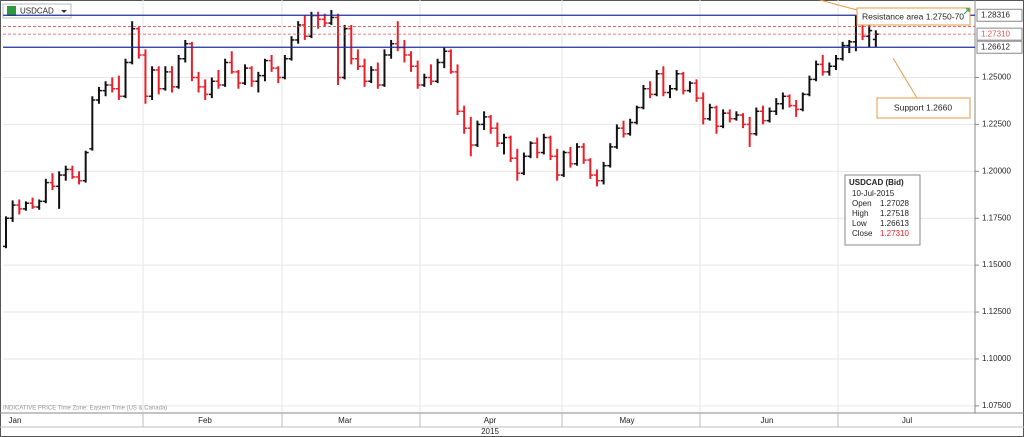 Image resolution: width=1024 pixels, height=437 pixels. What do you see at coordinates (894, 223) in the screenshot?
I see `info-value: 1.26613` at bounding box center [894, 223].